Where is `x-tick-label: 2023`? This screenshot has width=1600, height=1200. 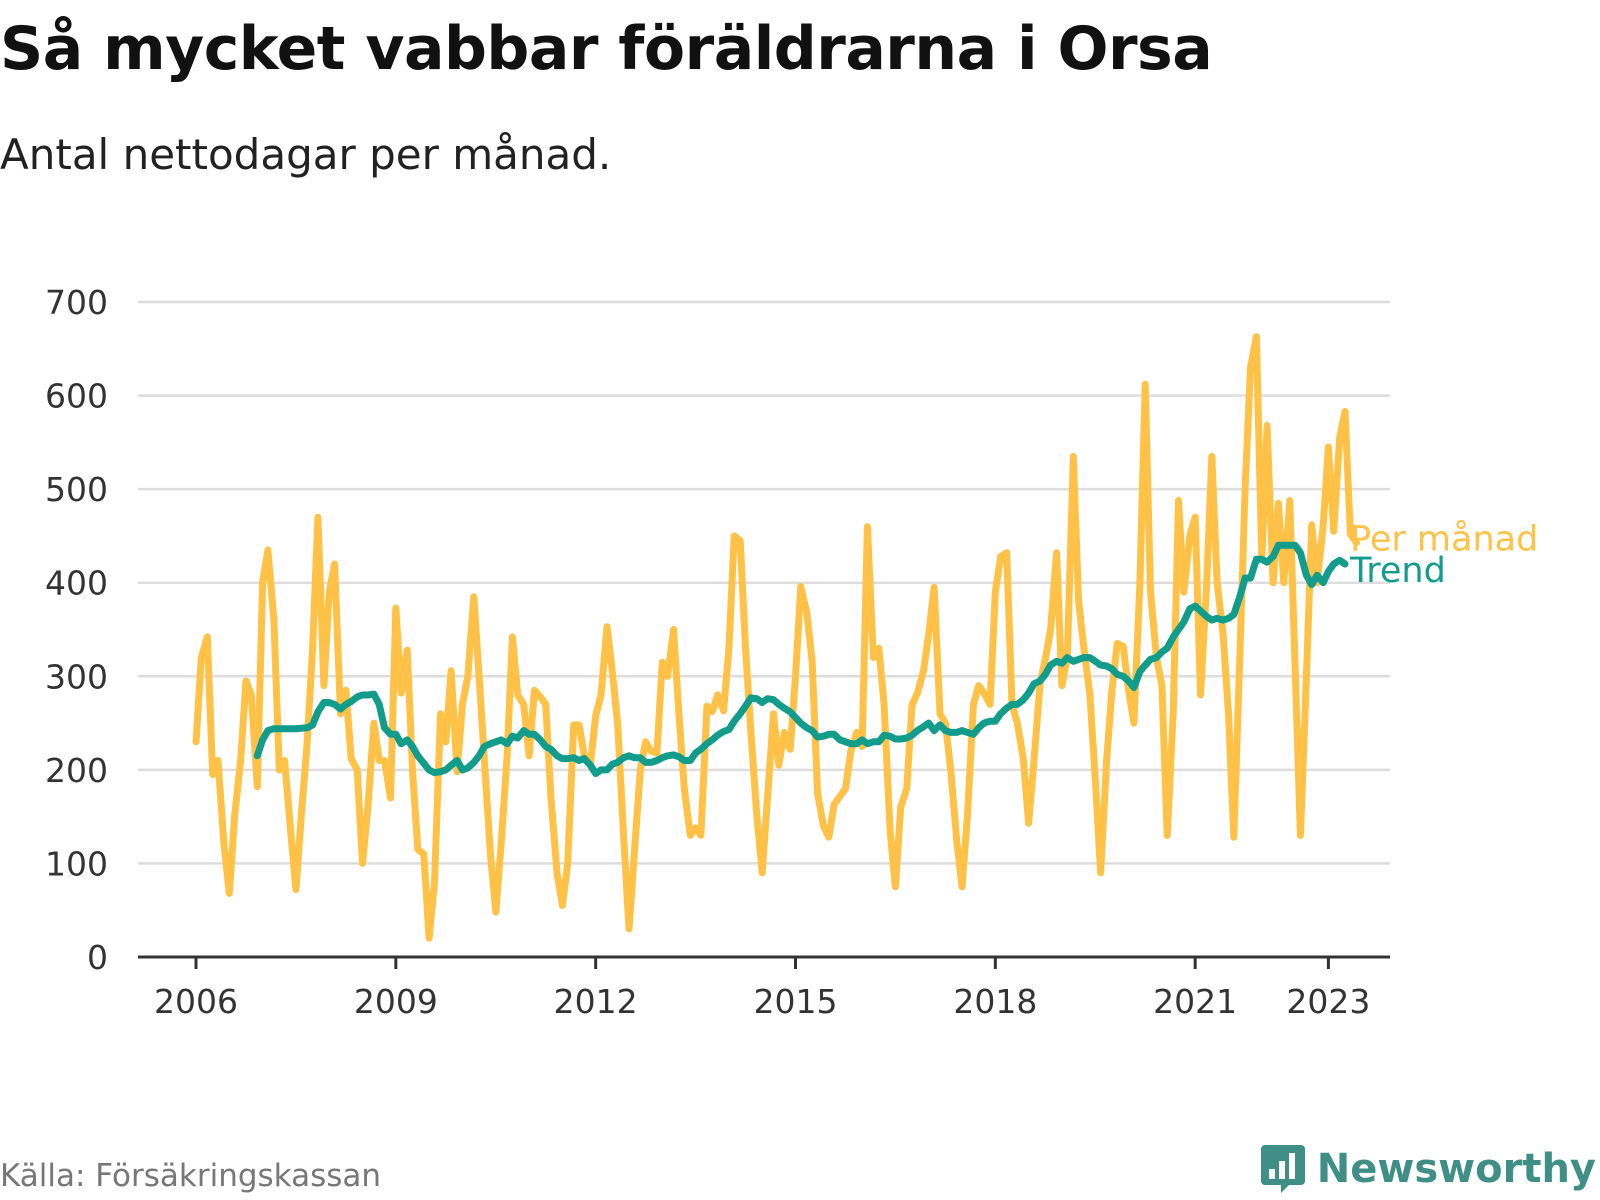 x-tick-label: 2023 is located at coordinates (1328, 1001).